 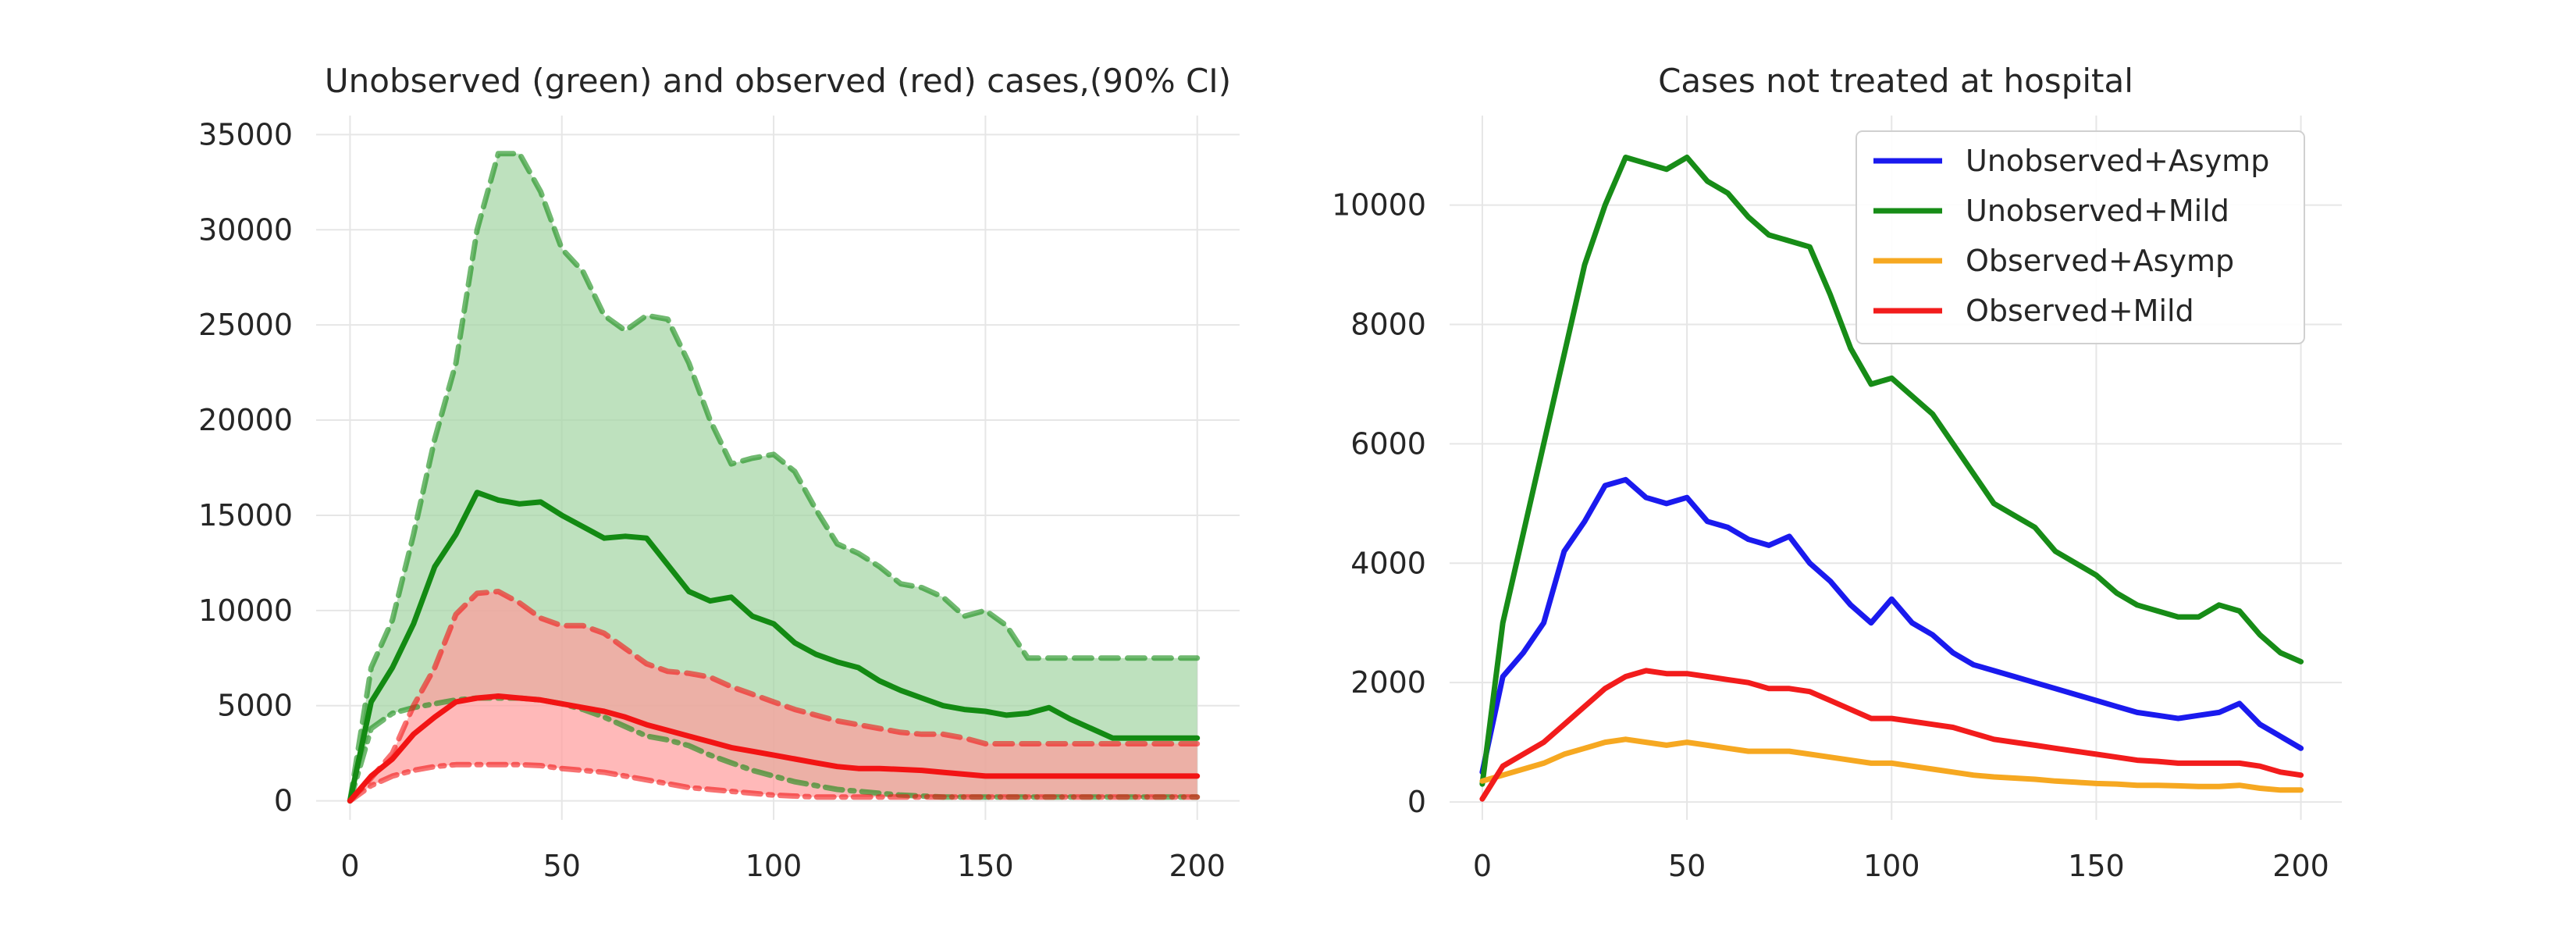 I want to click on legend-label-observed-asymp: Observed+Asymp, so click(x=2100, y=261).